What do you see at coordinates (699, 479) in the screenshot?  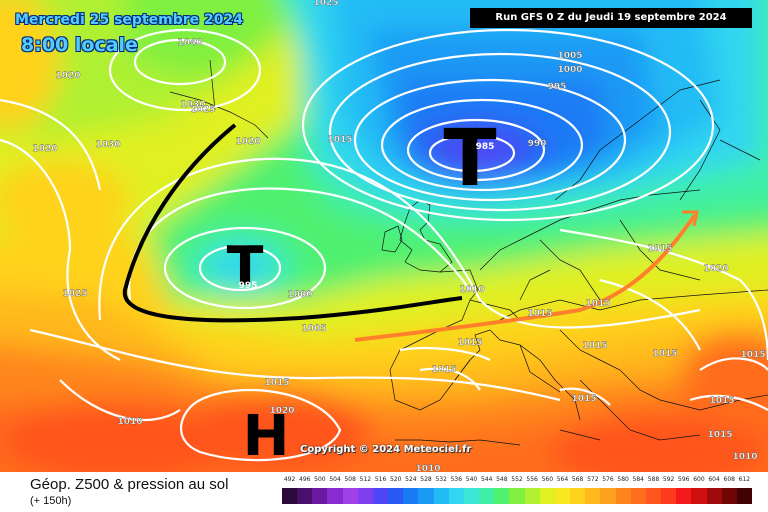 I see `scale-value: 600` at bounding box center [699, 479].